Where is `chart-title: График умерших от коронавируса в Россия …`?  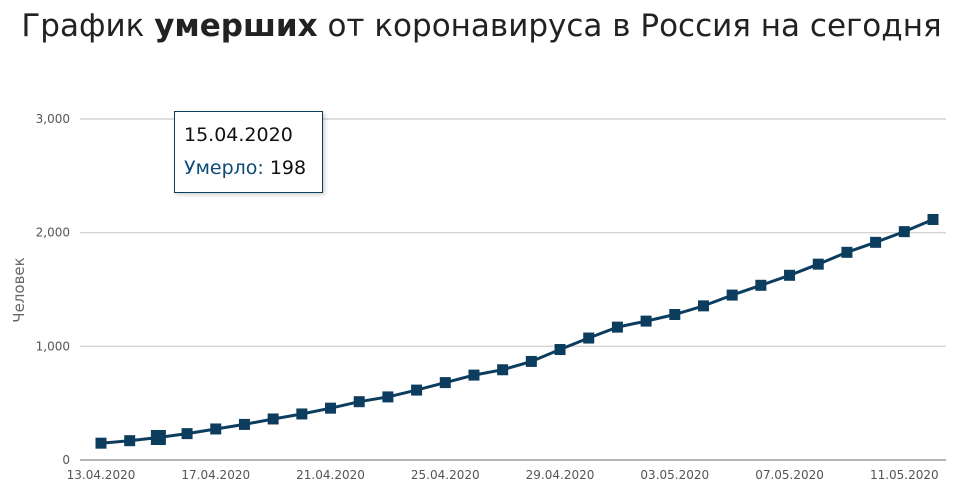 chart-title: График умерших от коронавируса в Россия … is located at coordinates (481, 26).